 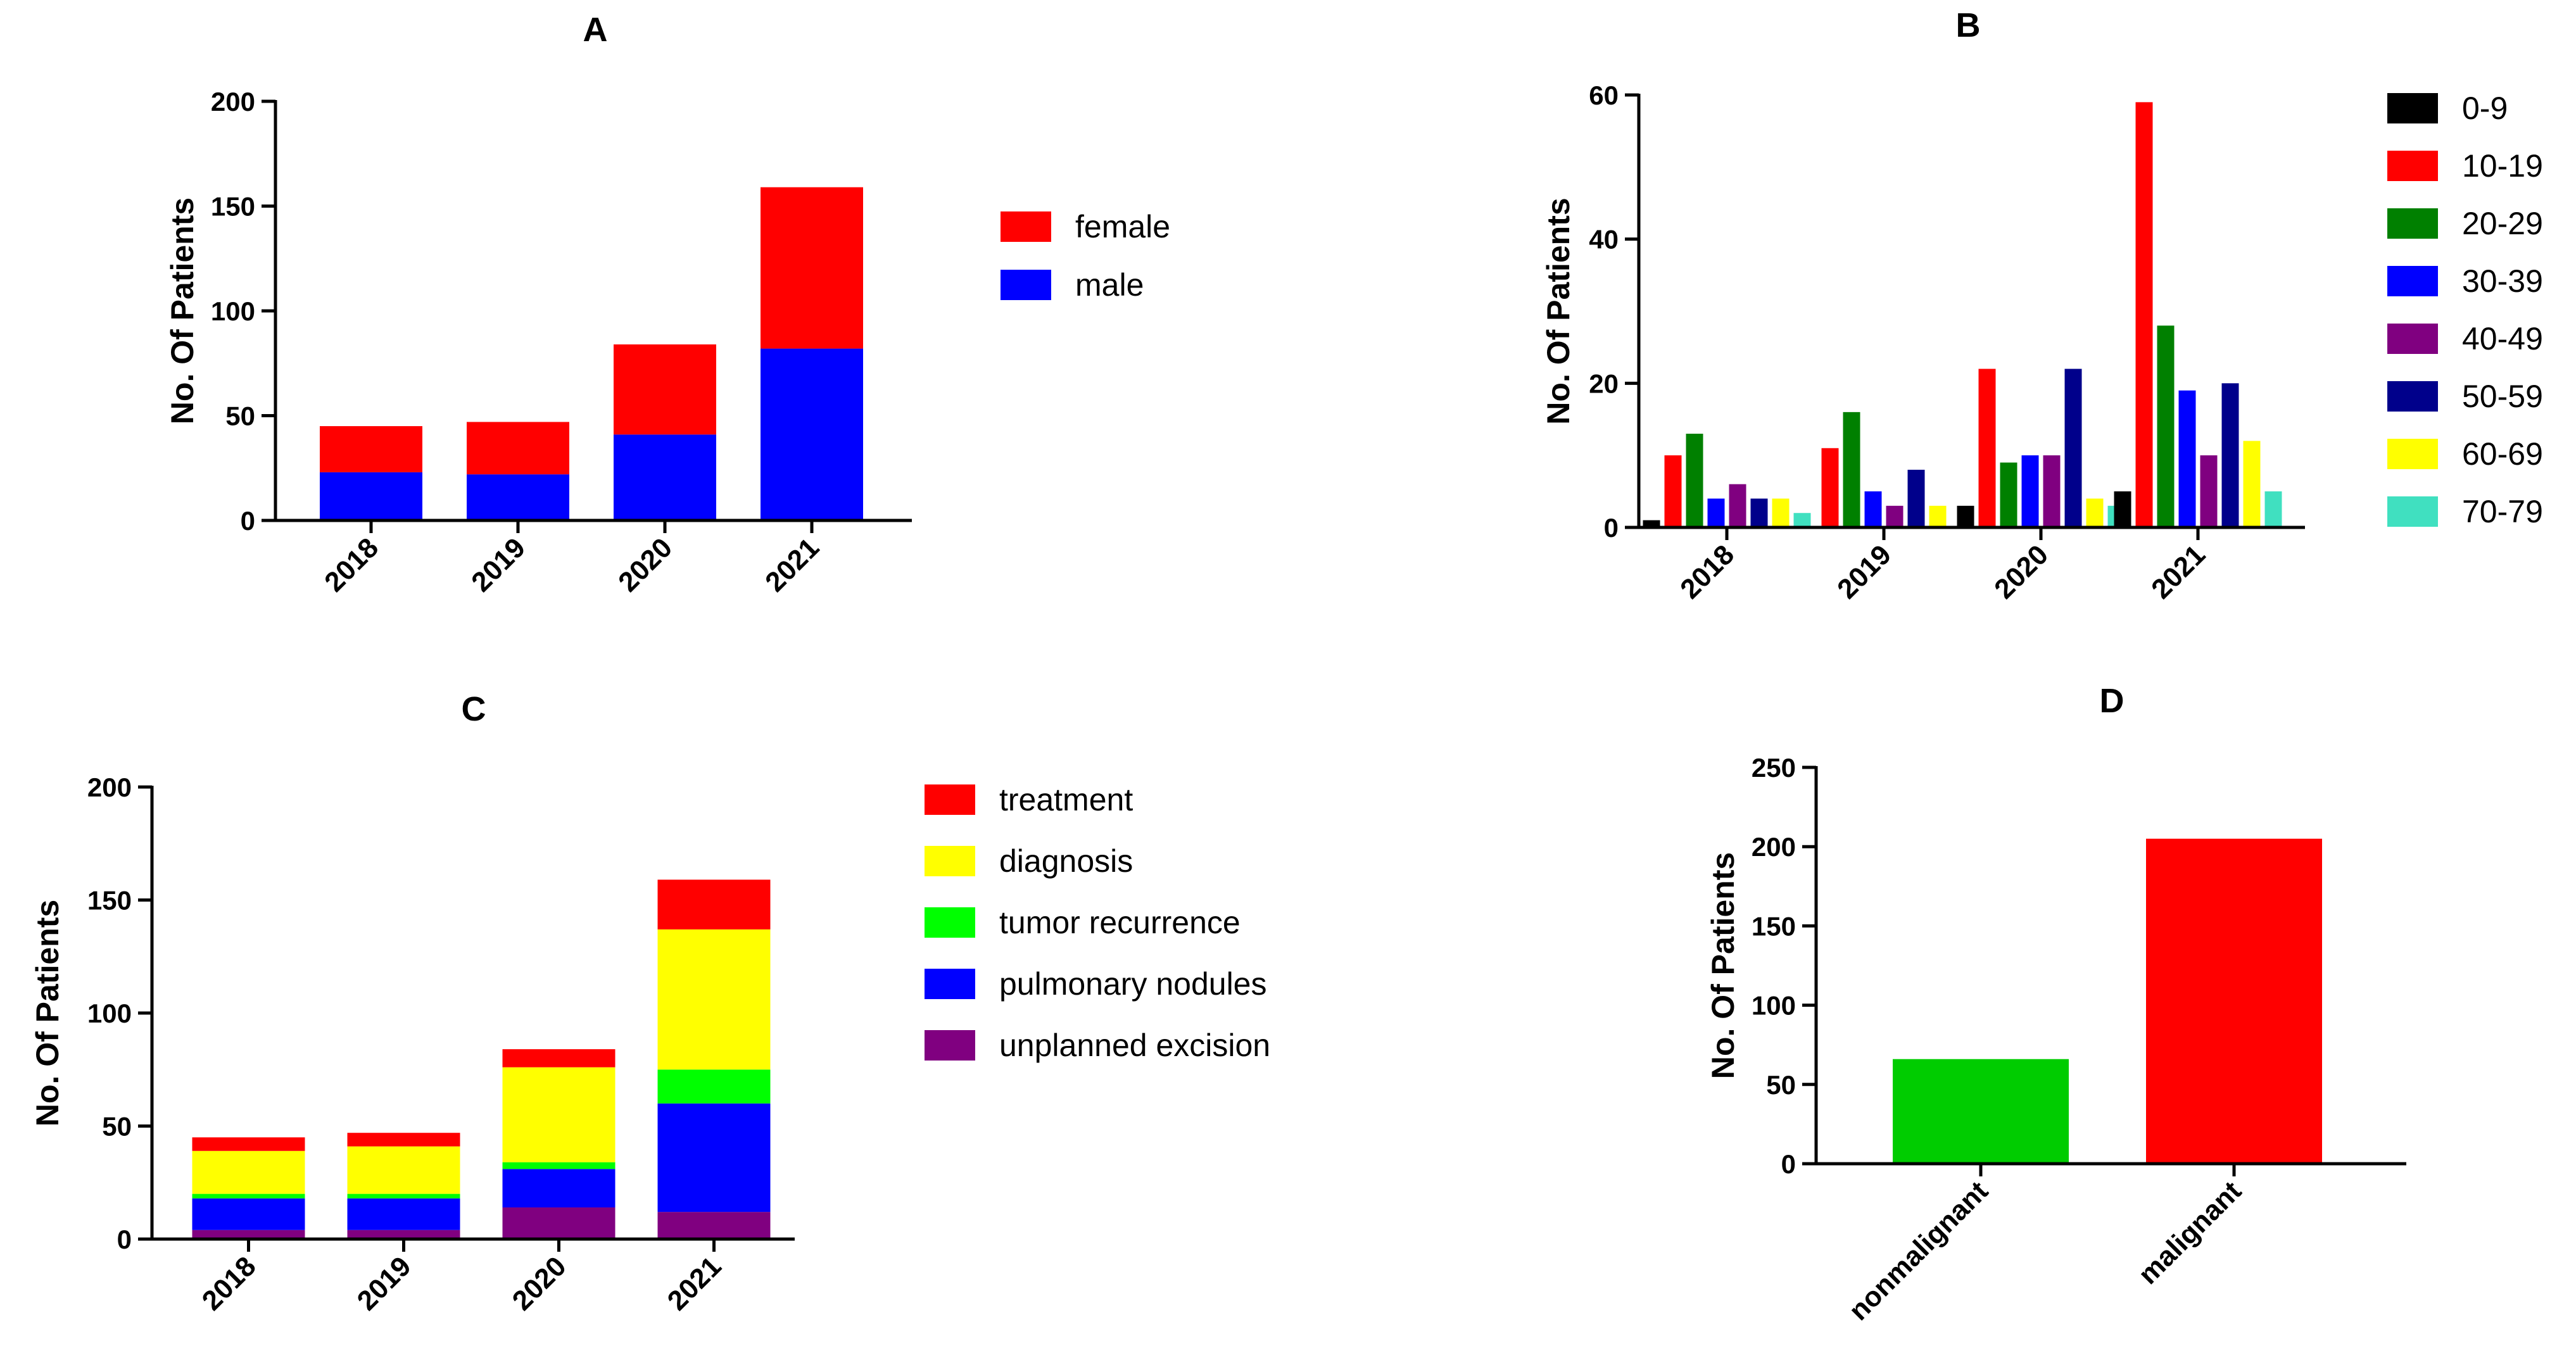 What do you see at coordinates (2122, 509) in the screenshot?
I see `bar-0-9-2021` at bounding box center [2122, 509].